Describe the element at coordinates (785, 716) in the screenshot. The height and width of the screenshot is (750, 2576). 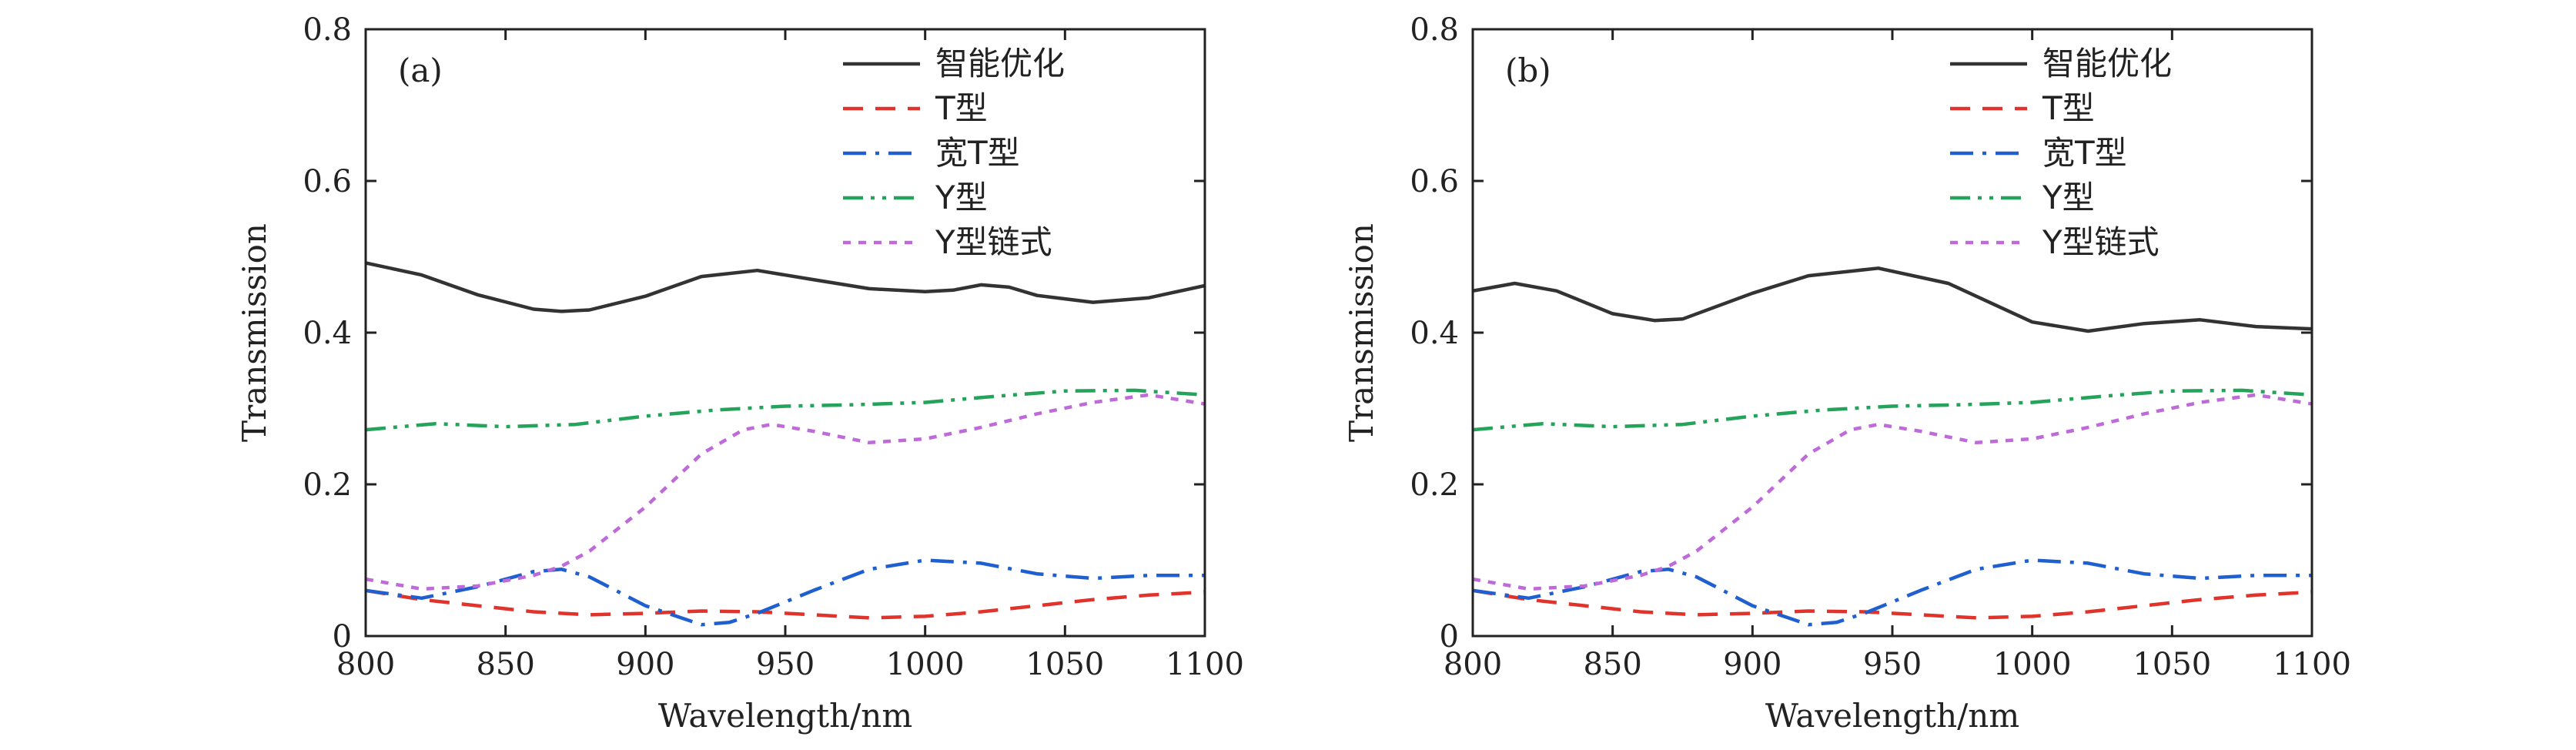
I see `panel-a-x-axis-title: Wavelength/nm` at that location.